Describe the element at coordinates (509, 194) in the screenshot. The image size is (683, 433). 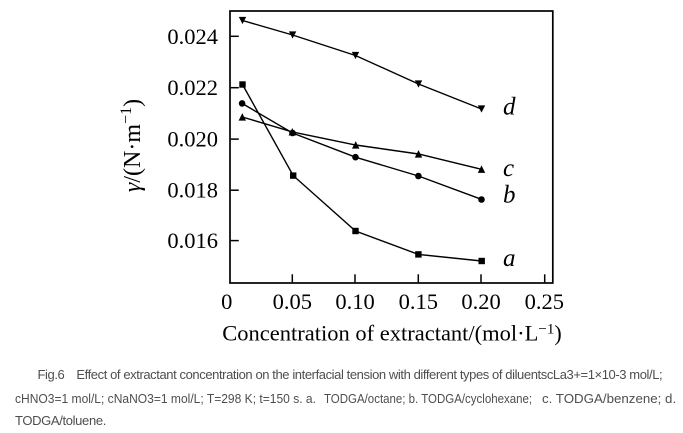
I see `svg-text: b` at that location.